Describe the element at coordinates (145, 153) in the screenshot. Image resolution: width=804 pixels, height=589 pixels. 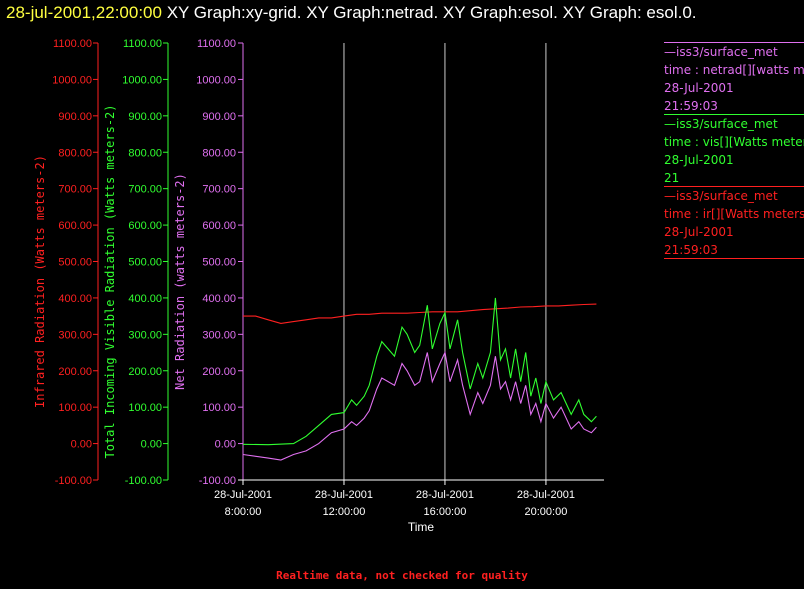
I see `vis-axis-tick-label: 800.00` at that location.